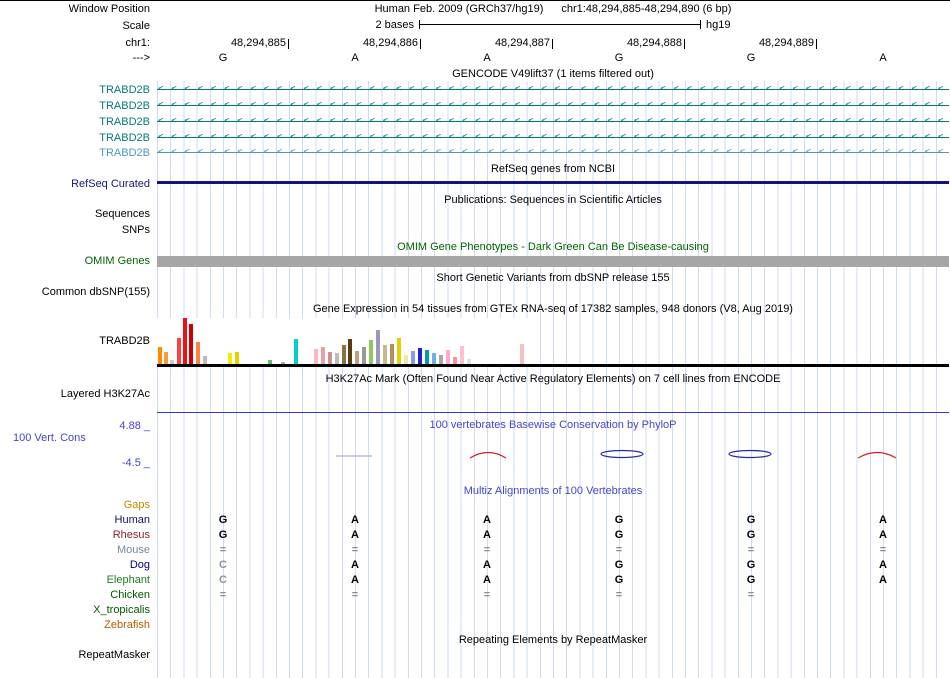 The image size is (950, 678). What do you see at coordinates (124, 138) in the screenshot?
I see `gene-label-4: TRABD2B` at bounding box center [124, 138].